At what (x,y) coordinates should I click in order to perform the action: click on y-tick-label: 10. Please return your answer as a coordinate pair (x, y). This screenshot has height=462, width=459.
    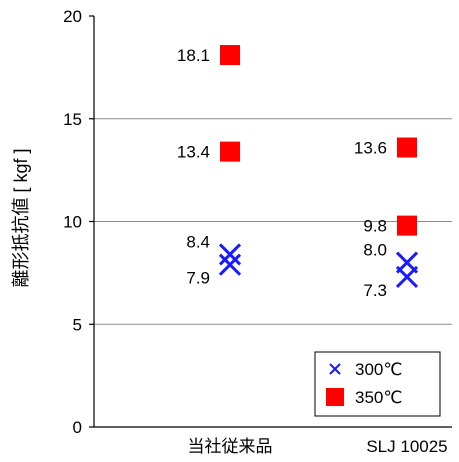
    Looking at the image, I should click on (72, 222).